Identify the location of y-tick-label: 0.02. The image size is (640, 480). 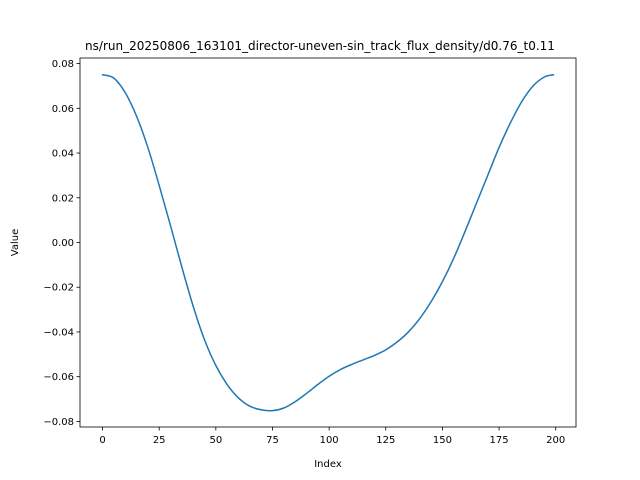
(63, 198).